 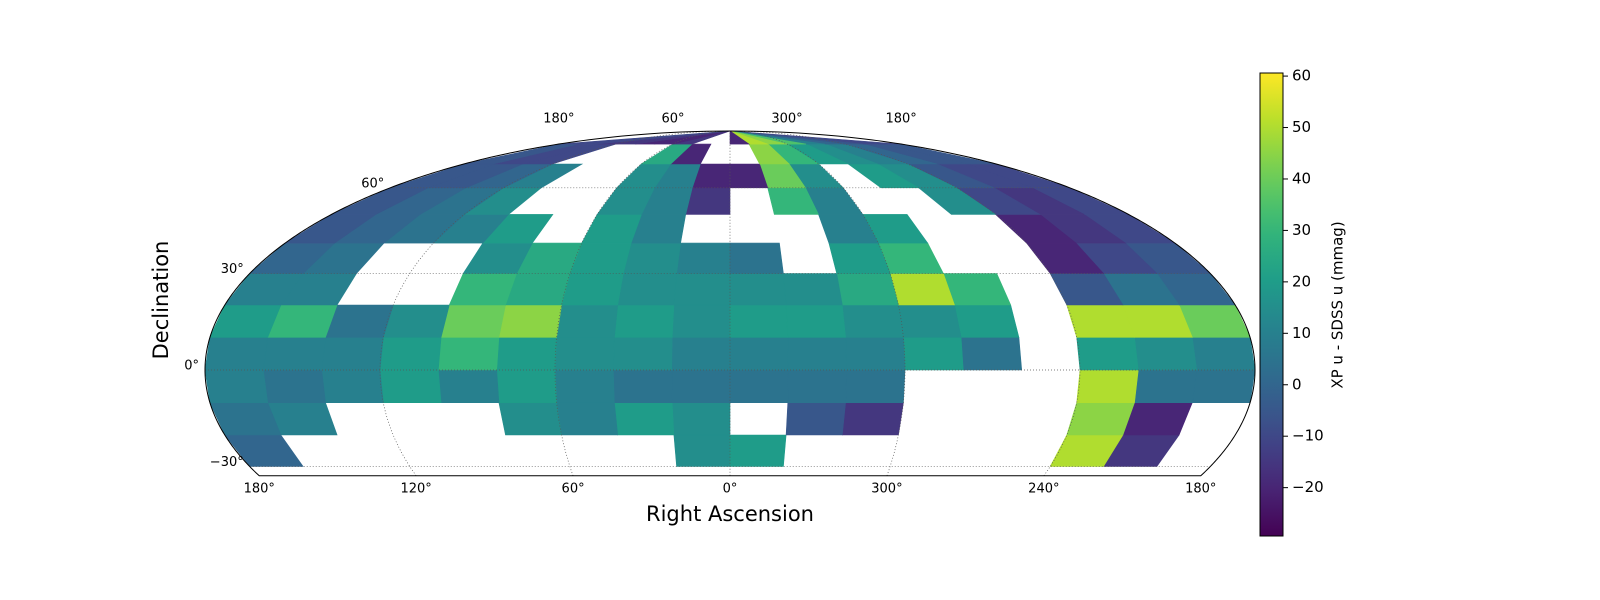 I want to click on colorbar-tick-label: 10, so click(x=1301, y=333).